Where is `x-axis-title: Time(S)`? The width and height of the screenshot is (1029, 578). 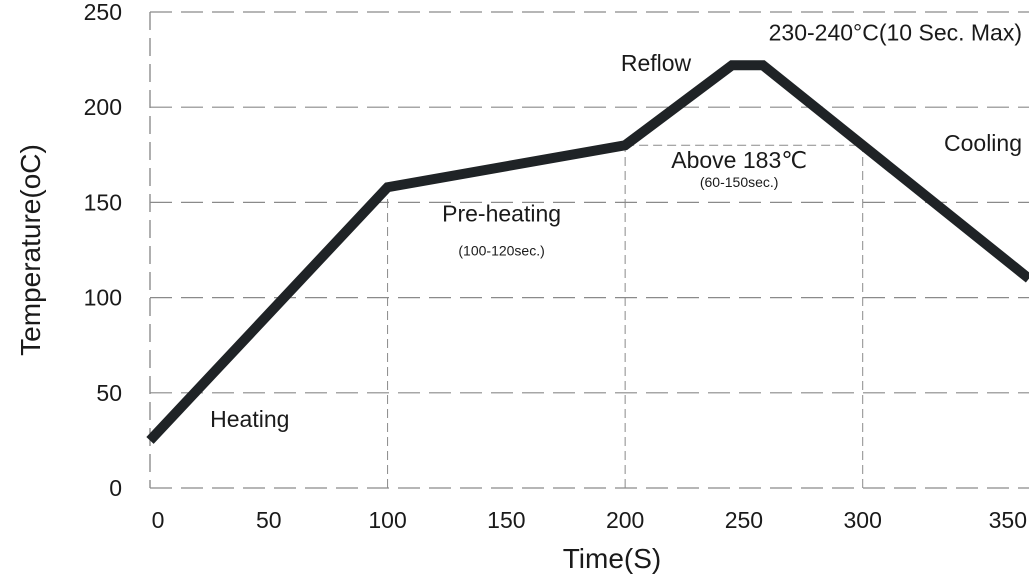
x-axis-title: Time(S) is located at coordinates (612, 558).